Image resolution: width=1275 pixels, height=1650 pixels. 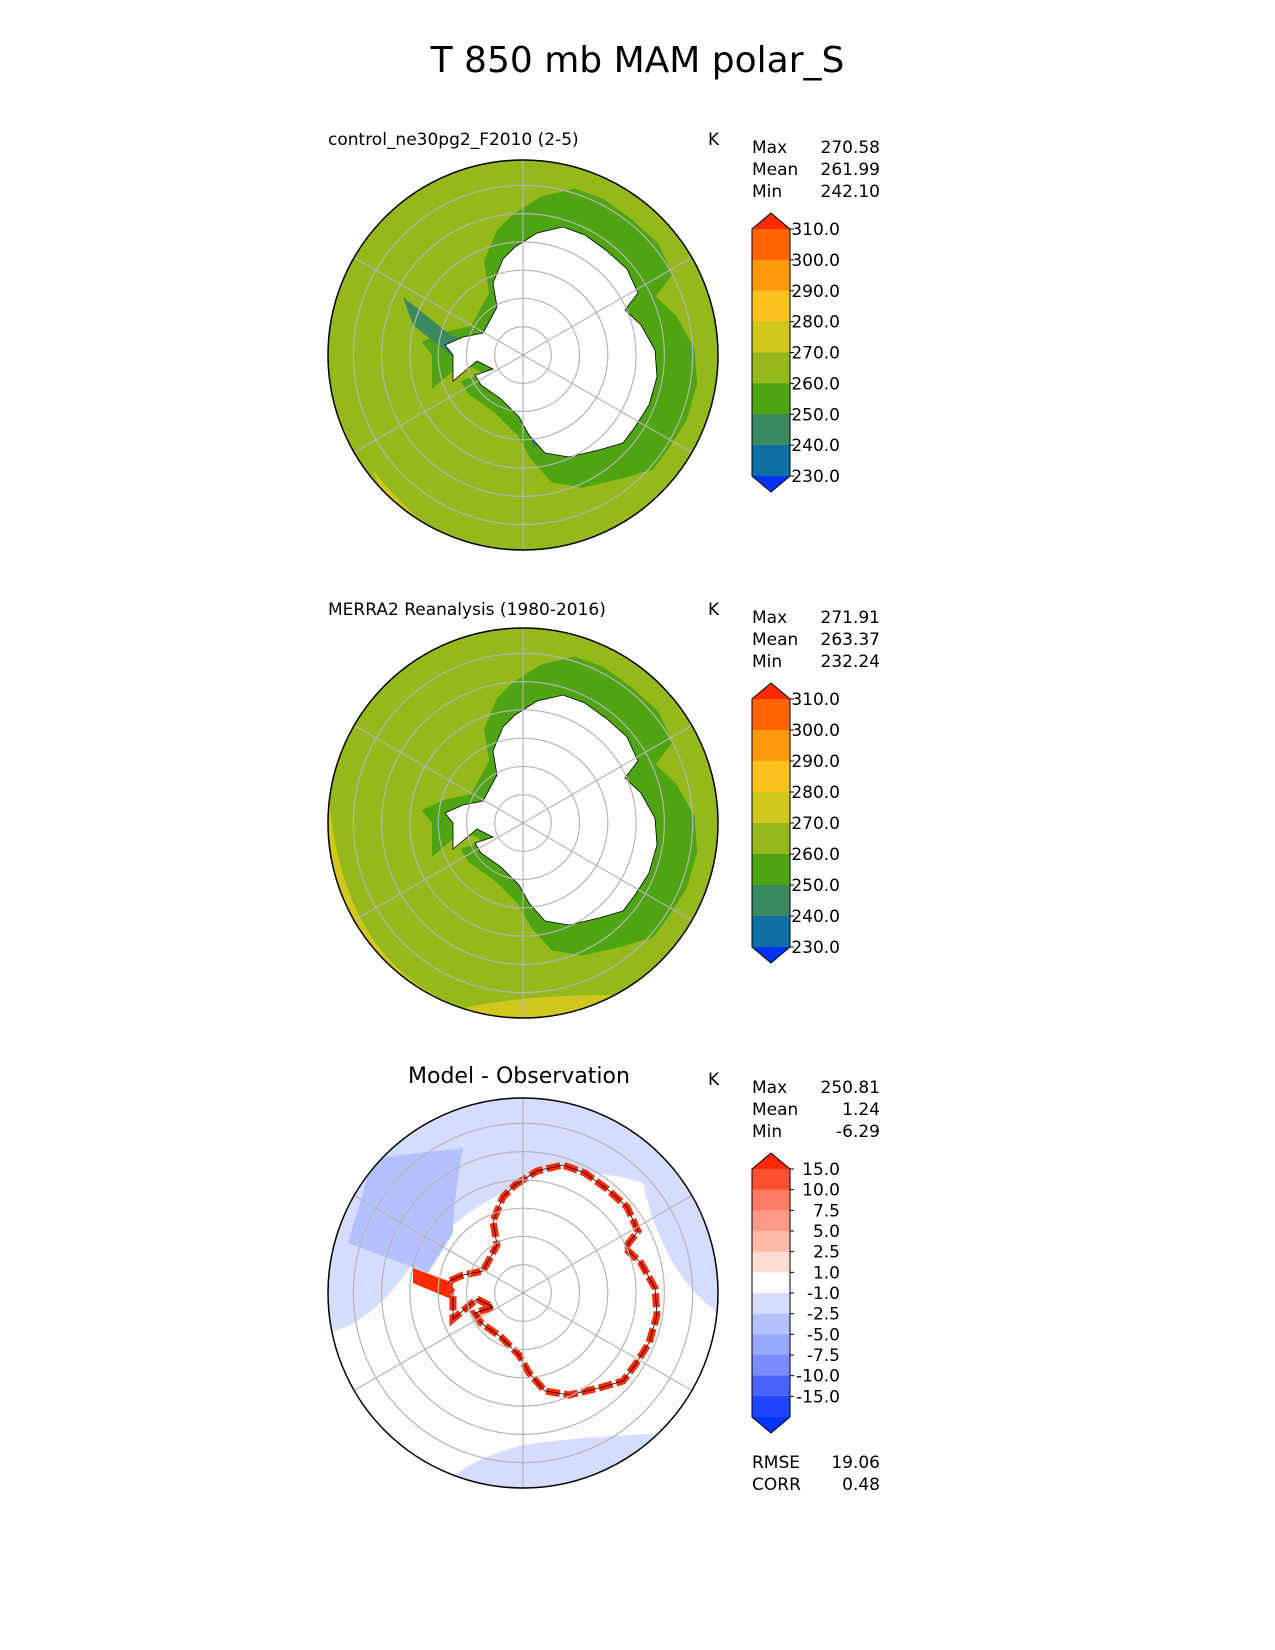 What do you see at coordinates (816, 640) in the screenshot?
I see `stats-block-obs: Max 271.91 Mean 263.37 Min 232.24` at bounding box center [816, 640].